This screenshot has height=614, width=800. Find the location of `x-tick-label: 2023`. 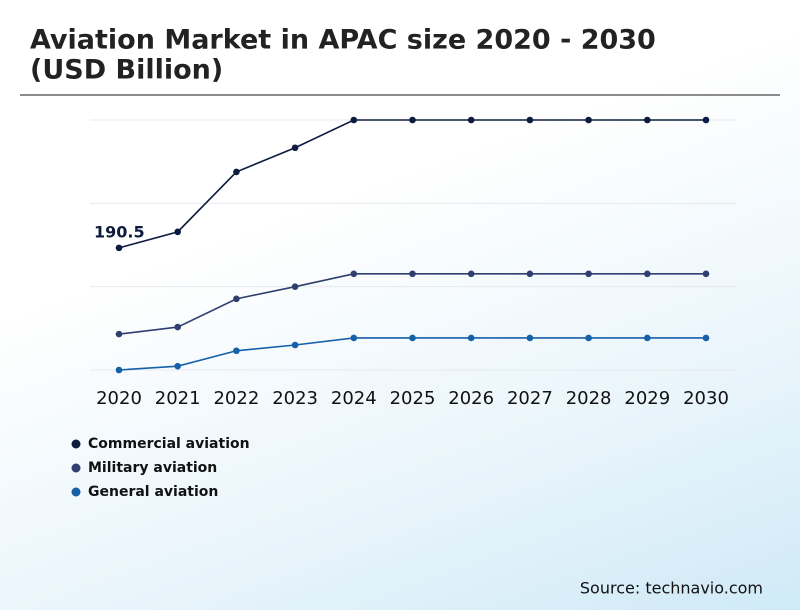

x-tick-label: 2023 is located at coordinates (295, 398).